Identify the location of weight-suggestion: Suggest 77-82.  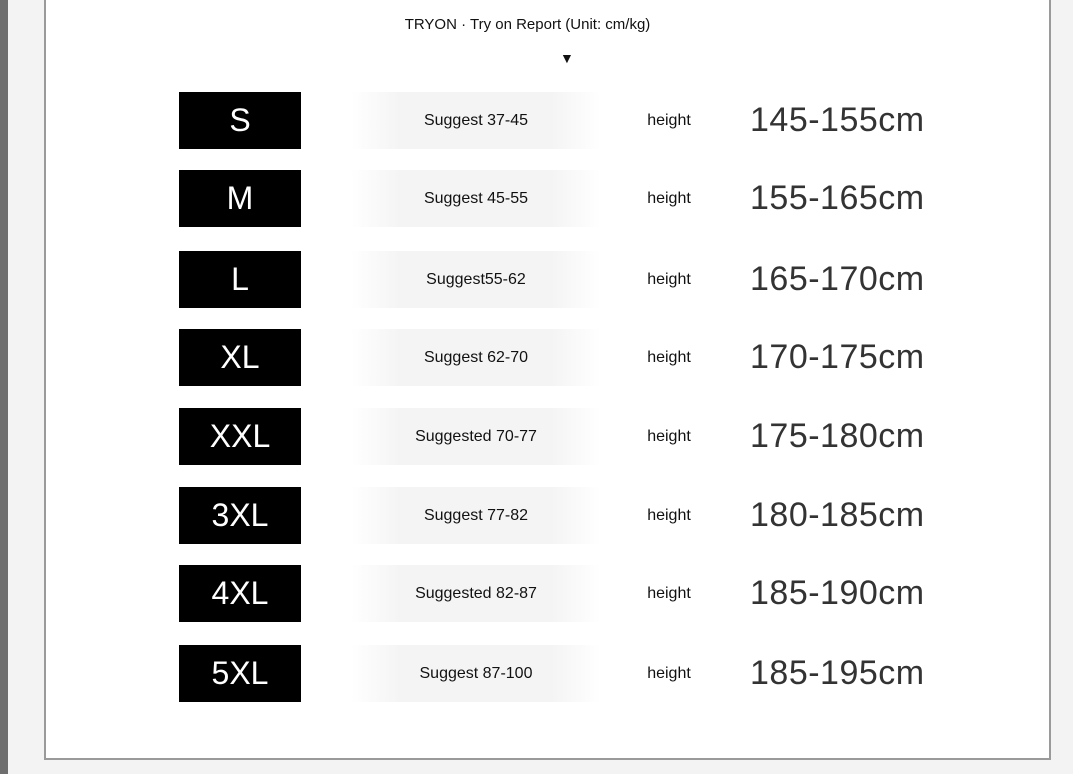
(476, 515).